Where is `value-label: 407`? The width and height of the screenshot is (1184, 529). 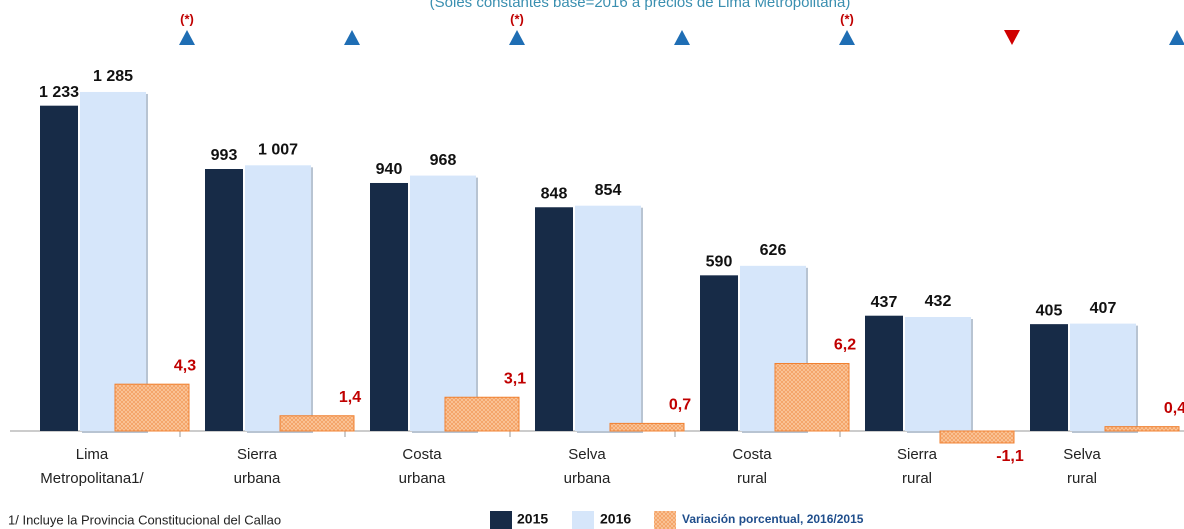
value-label: 407 is located at coordinates (1103, 308).